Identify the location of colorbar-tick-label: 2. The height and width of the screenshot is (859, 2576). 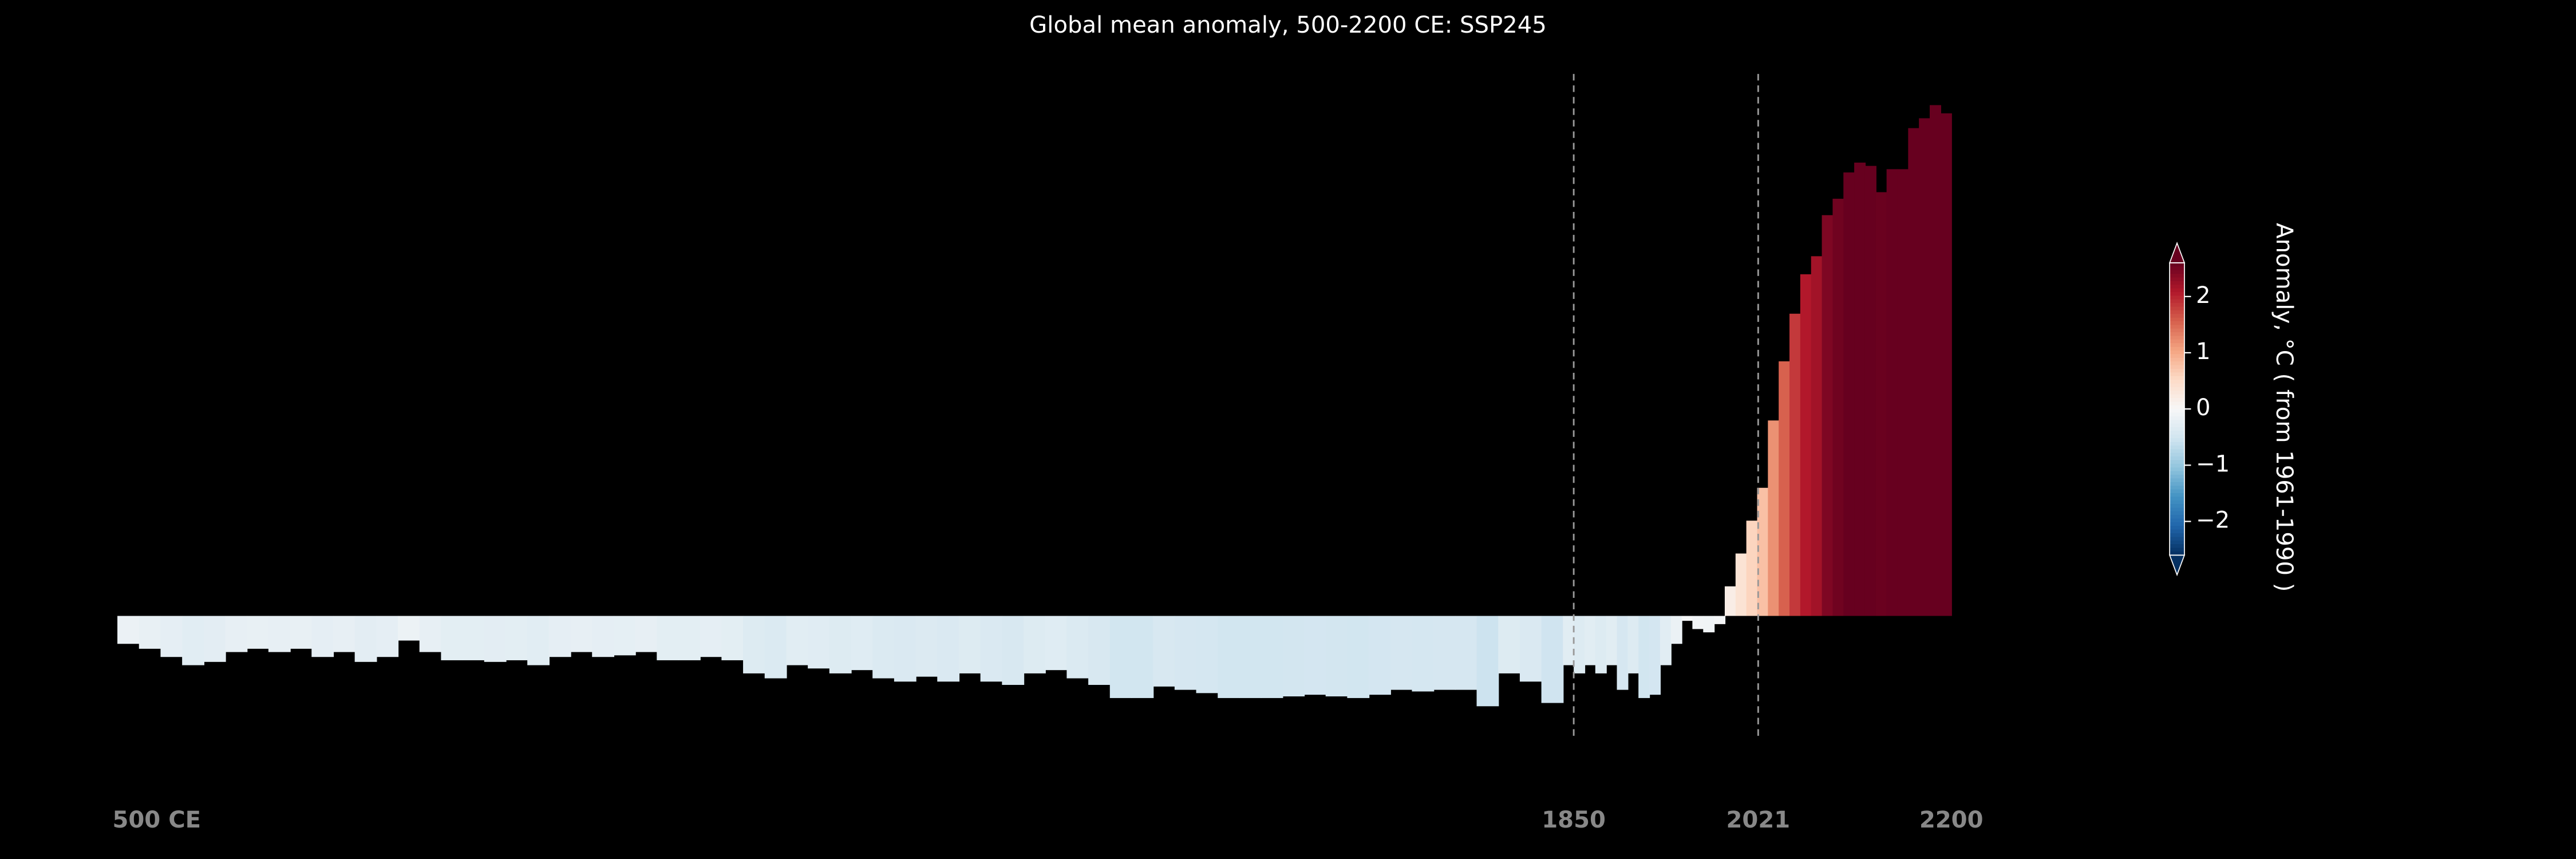
(2203, 295).